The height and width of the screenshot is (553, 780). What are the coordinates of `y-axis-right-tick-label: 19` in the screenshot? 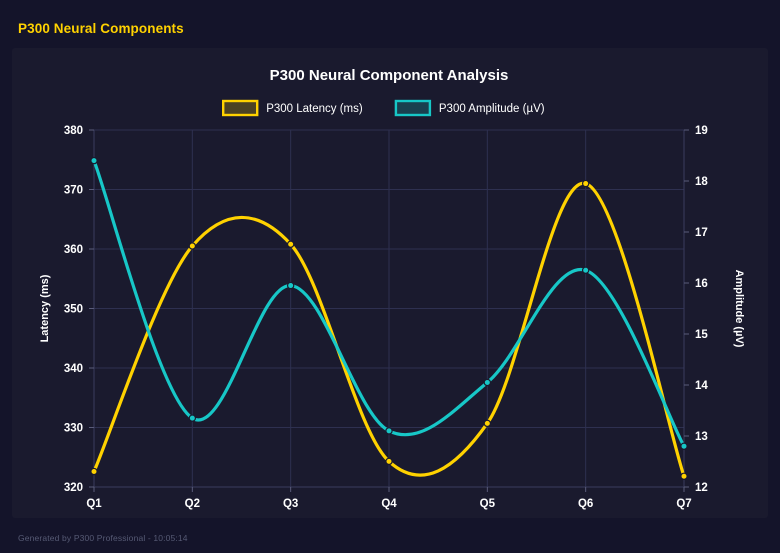 It's located at (701, 131).